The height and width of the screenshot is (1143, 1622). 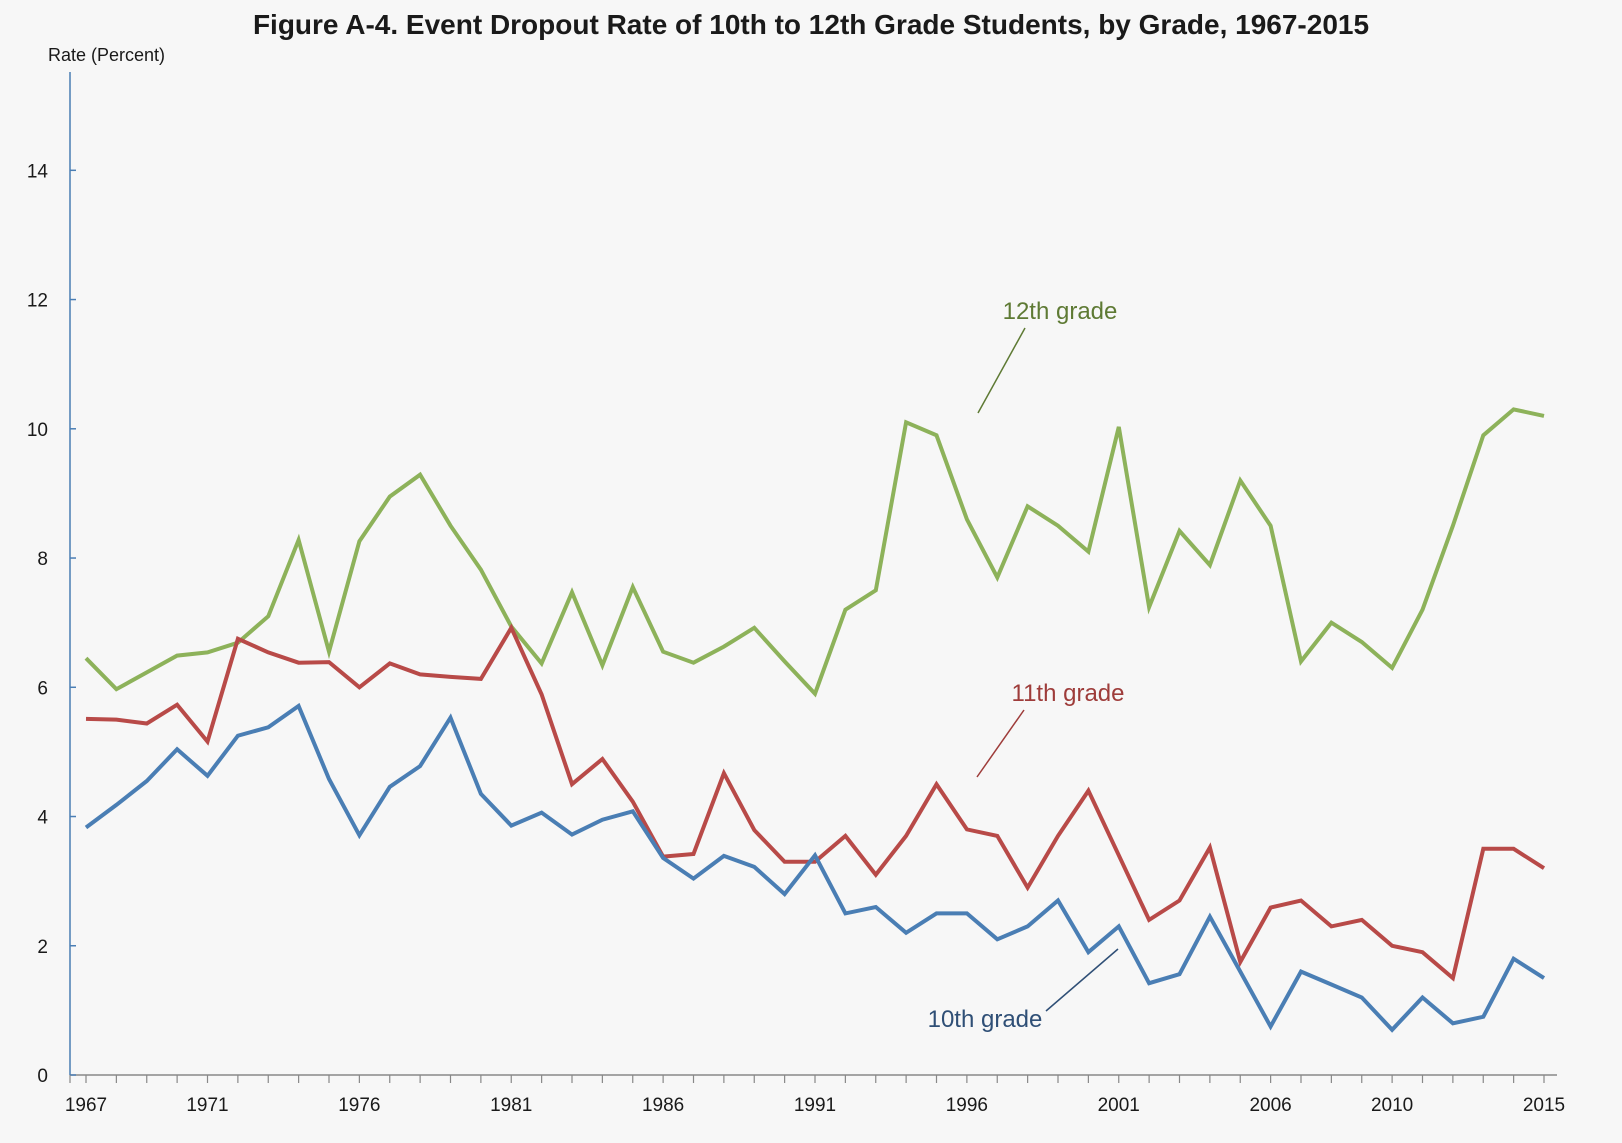 I want to click on x-tick-label: 1967, so click(x=86, y=1105).